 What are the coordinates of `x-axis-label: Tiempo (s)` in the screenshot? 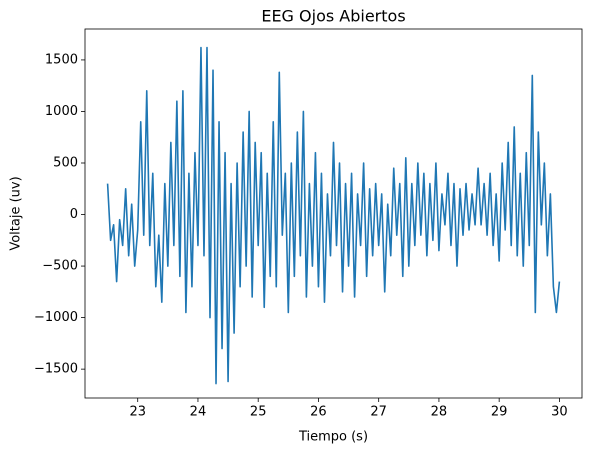 It's located at (333, 437).